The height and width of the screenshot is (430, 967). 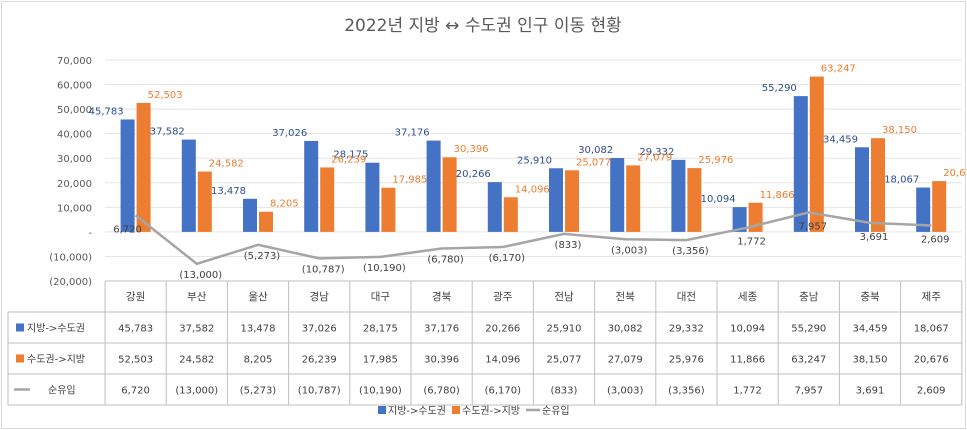 I want to click on line-value-label: (13,000), so click(x=200, y=275).